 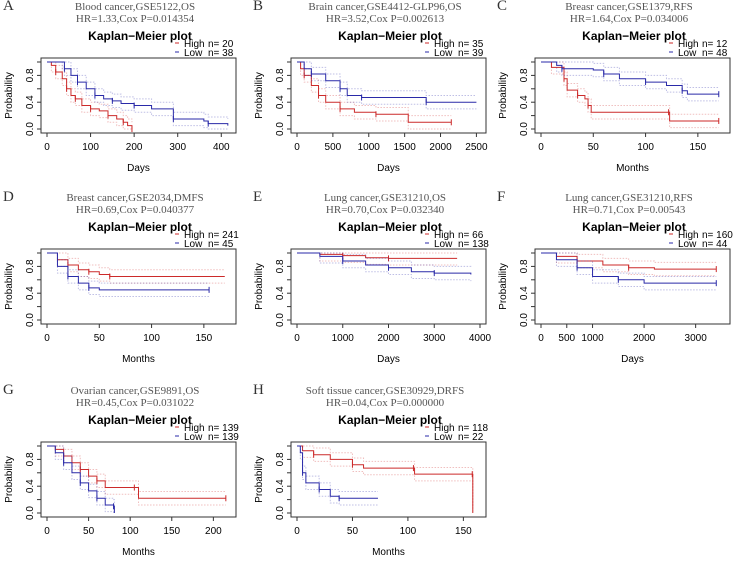 What do you see at coordinates (221, 244) in the screenshot?
I see `legend-count: n= 45` at bounding box center [221, 244].